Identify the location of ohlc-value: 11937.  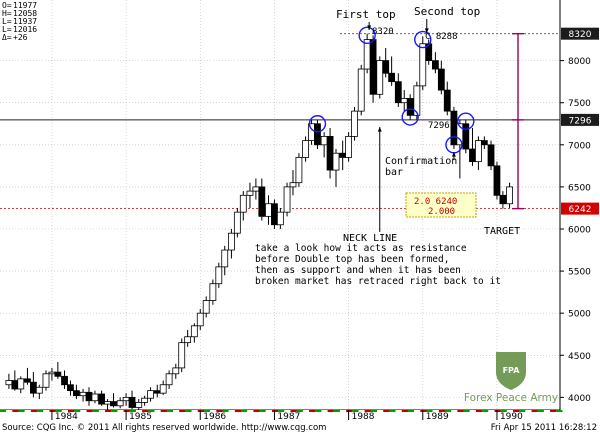
(25, 21).